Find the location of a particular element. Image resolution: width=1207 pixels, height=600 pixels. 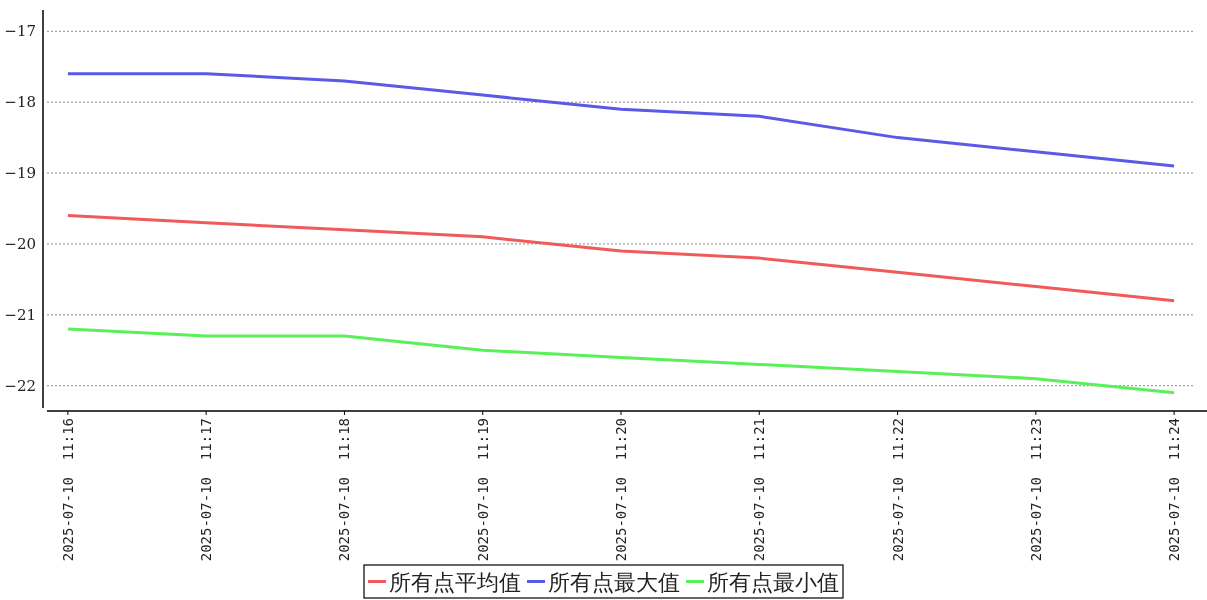

x-tick-label: 2025-07-10 11:20 is located at coordinates (621, 490).